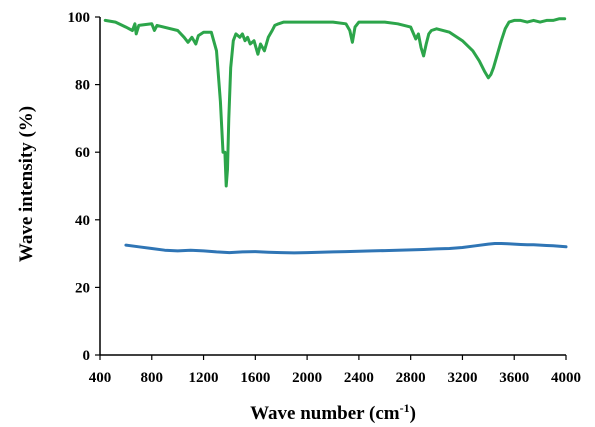 The height and width of the screenshot is (427, 595). Describe the element at coordinates (152, 378) in the screenshot. I see `x-tick-label: 800` at that location.